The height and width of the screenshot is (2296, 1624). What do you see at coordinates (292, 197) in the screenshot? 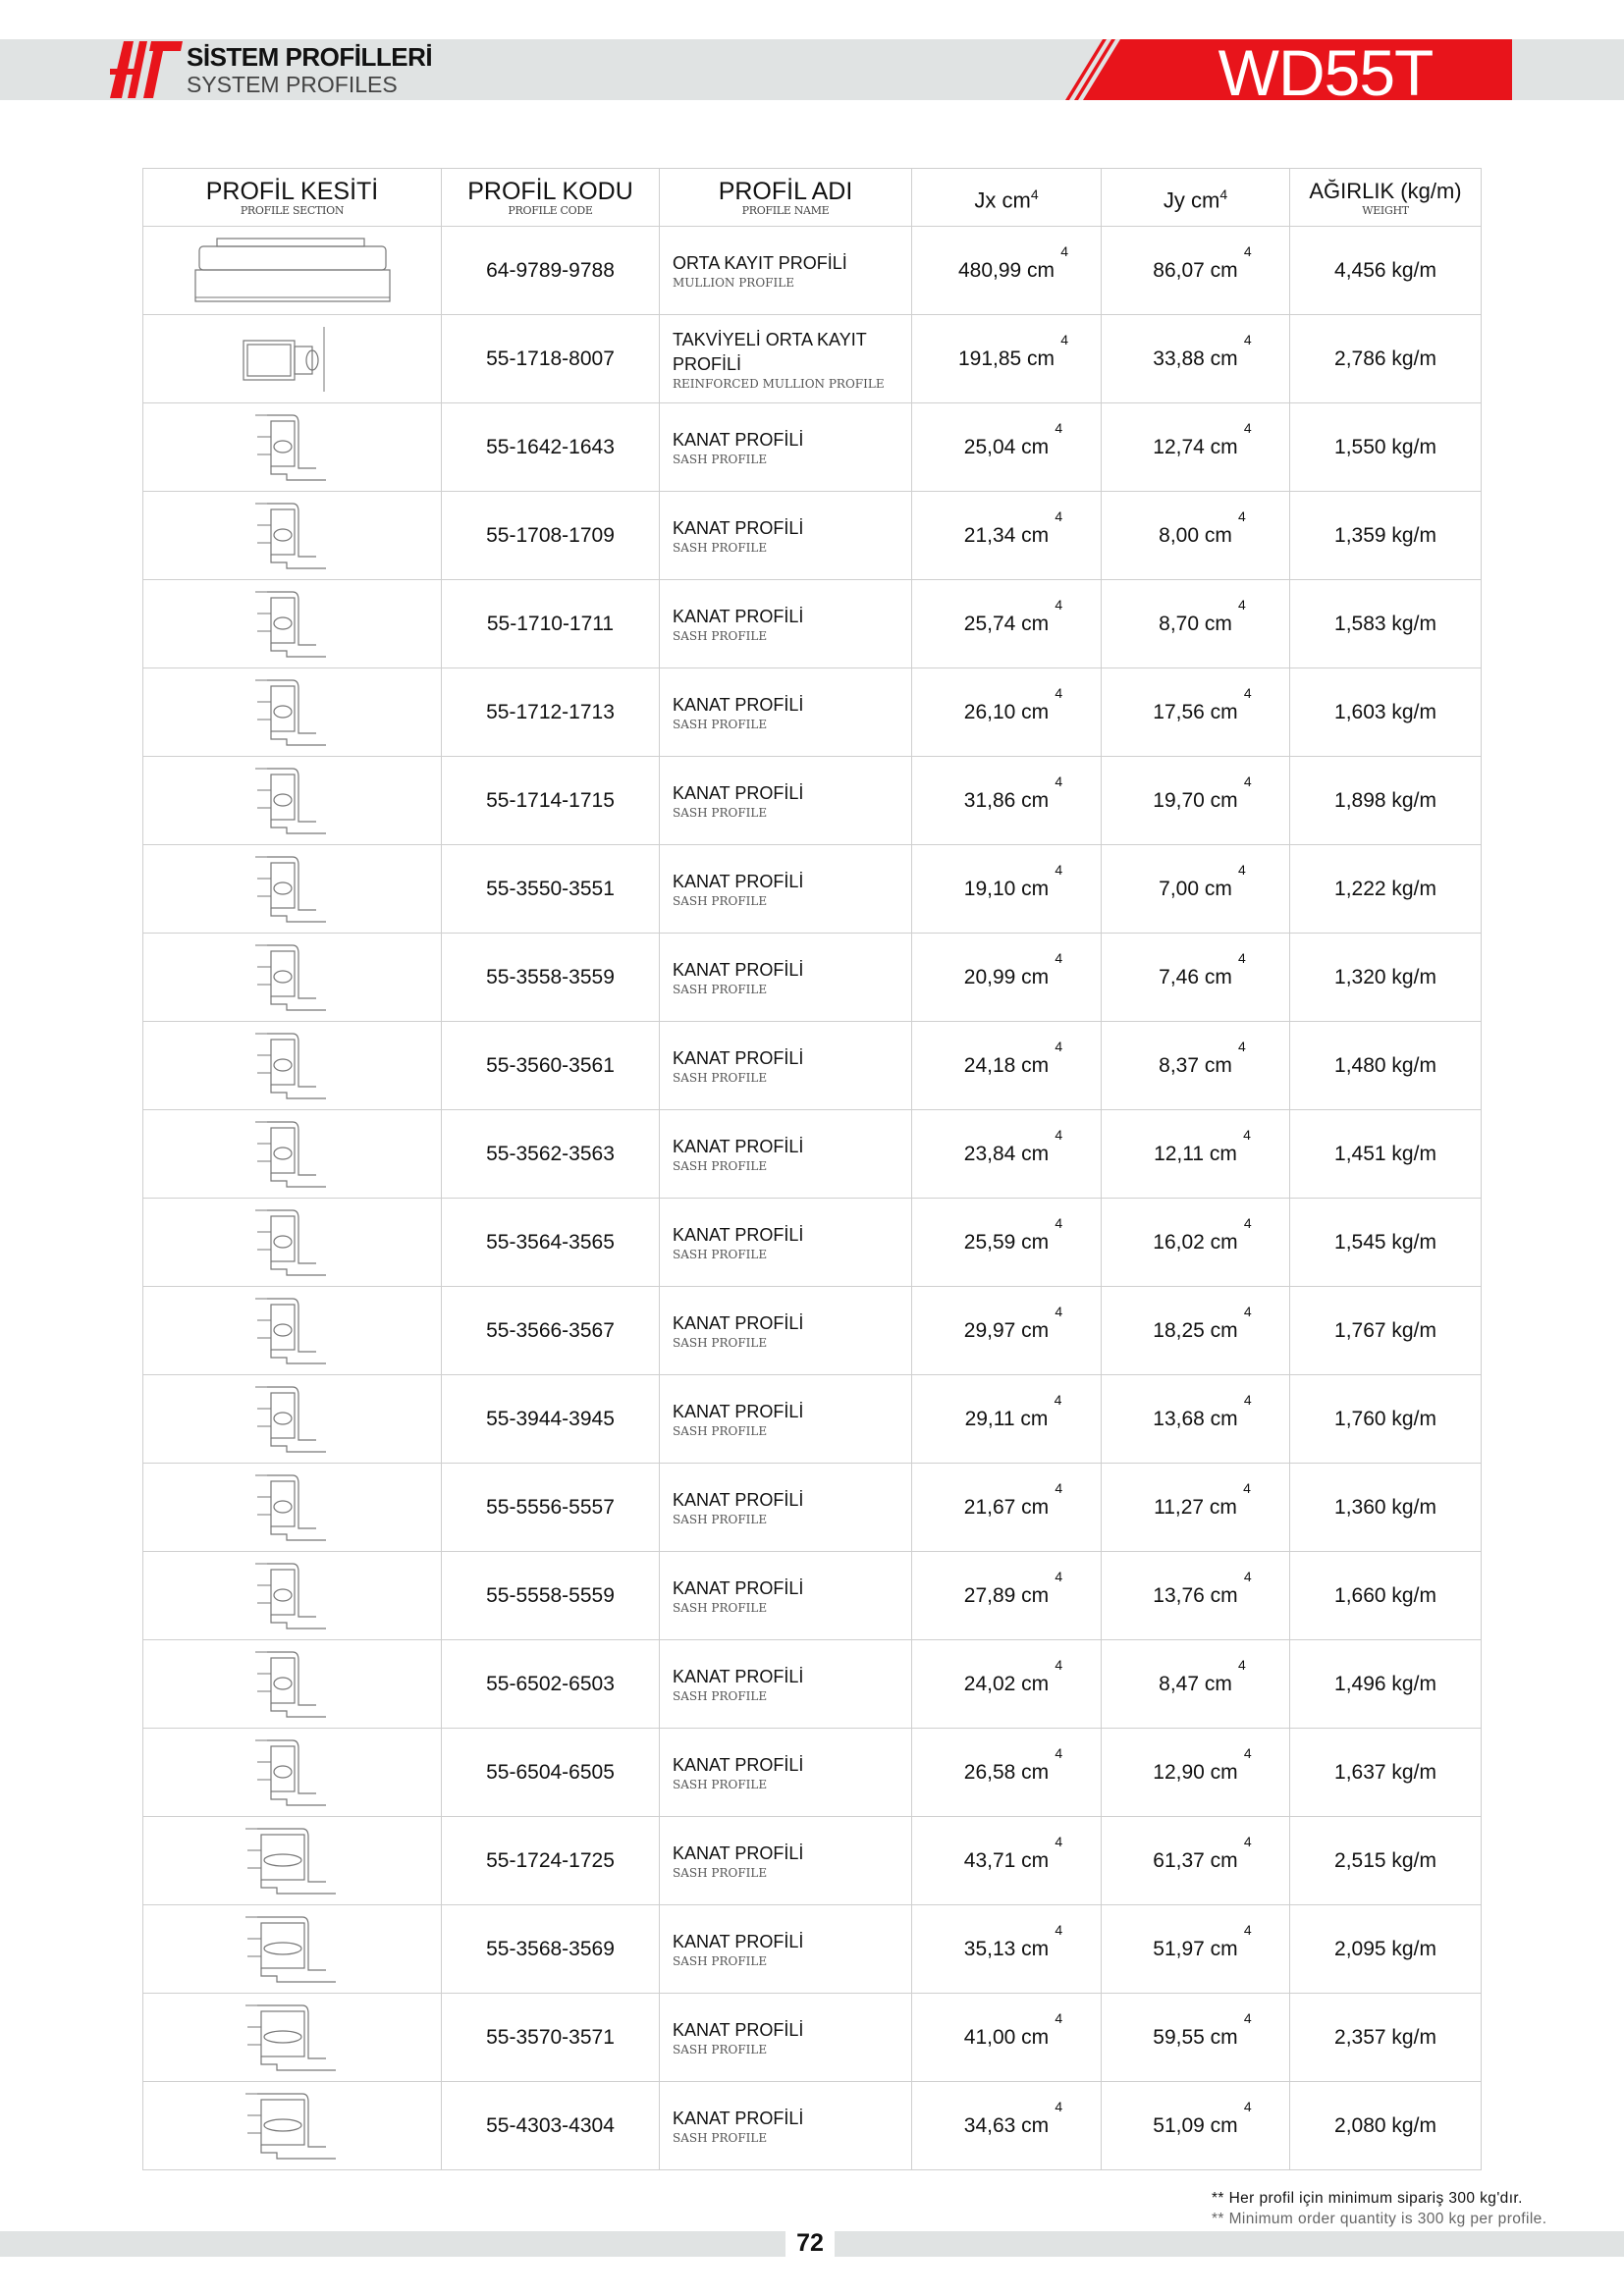
I see `col-profile-section: PROFİL KESİTİ PROFILE SECTION` at bounding box center [292, 197].